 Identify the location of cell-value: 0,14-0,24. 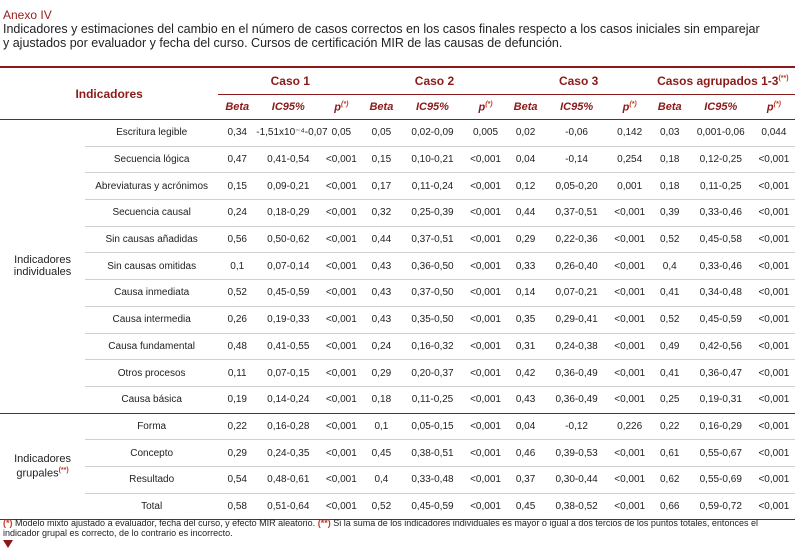
(288, 400).